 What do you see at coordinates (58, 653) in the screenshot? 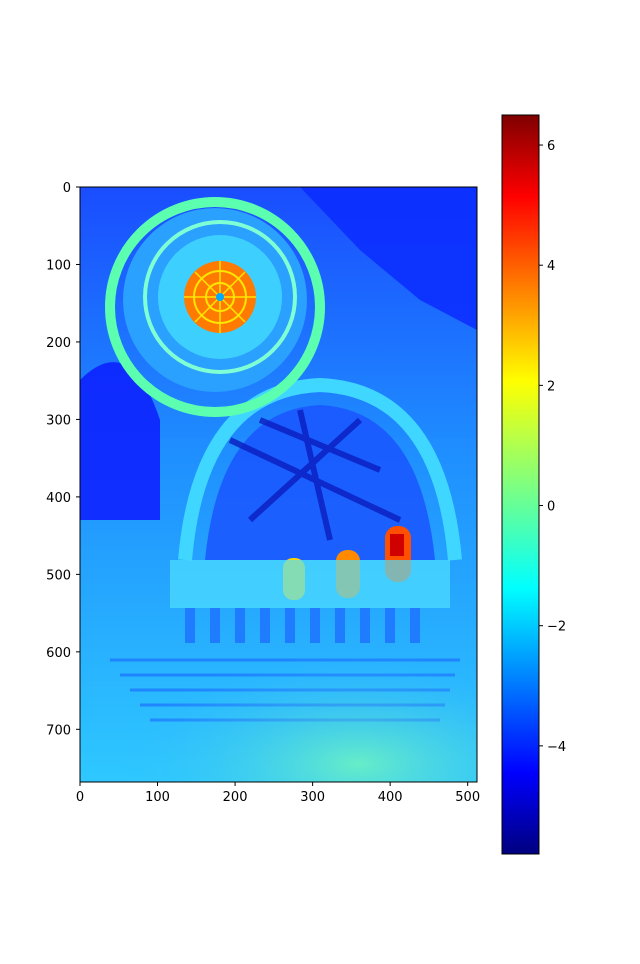
I see `y-tick-label: 600` at bounding box center [58, 653].